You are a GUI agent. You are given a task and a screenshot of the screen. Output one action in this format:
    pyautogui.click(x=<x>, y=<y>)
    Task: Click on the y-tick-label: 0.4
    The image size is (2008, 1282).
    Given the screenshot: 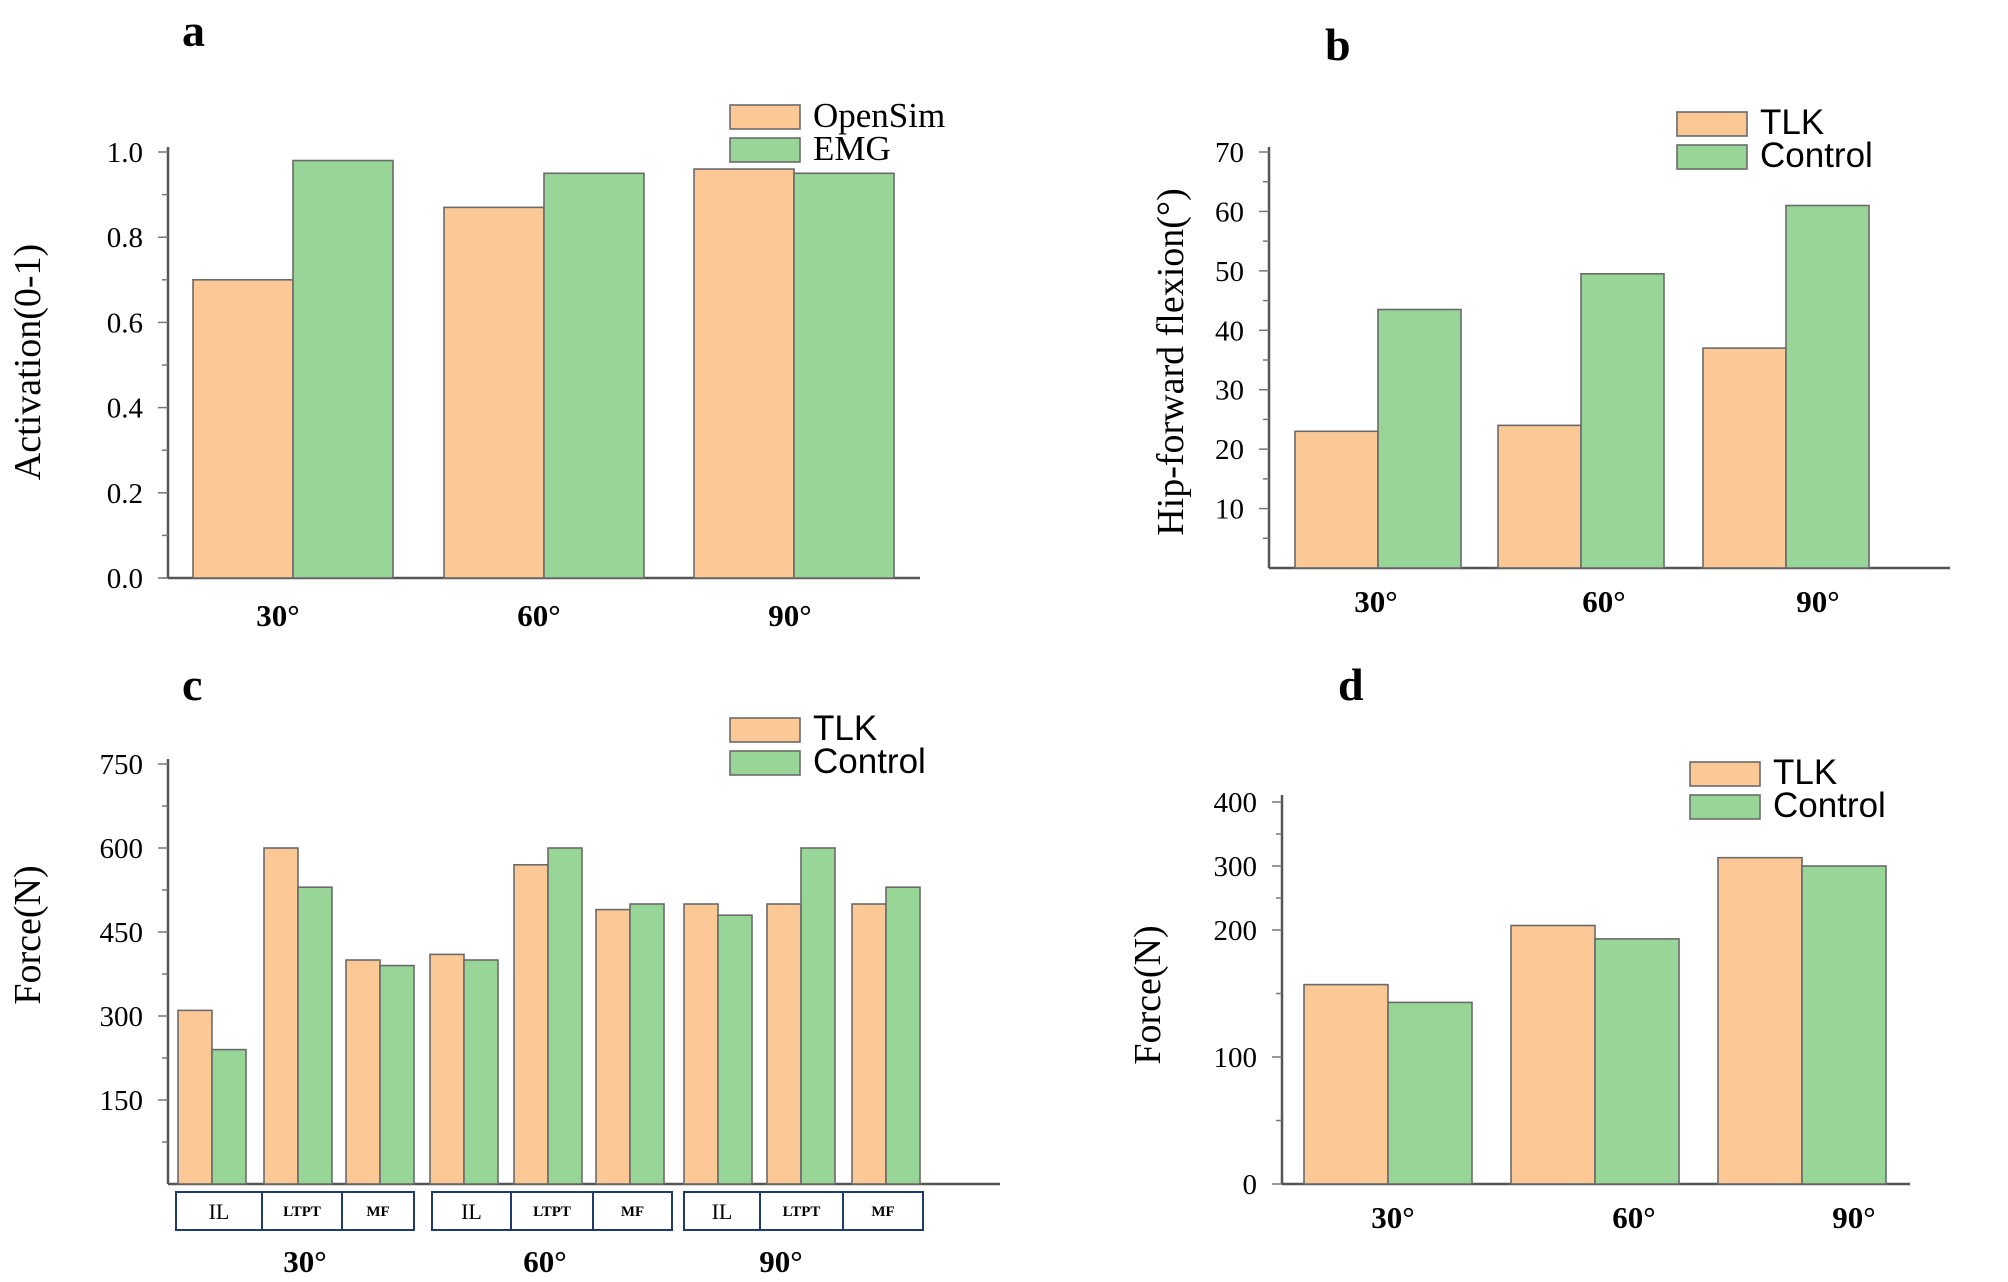 What is the action you would take?
    pyautogui.click(x=125, y=409)
    